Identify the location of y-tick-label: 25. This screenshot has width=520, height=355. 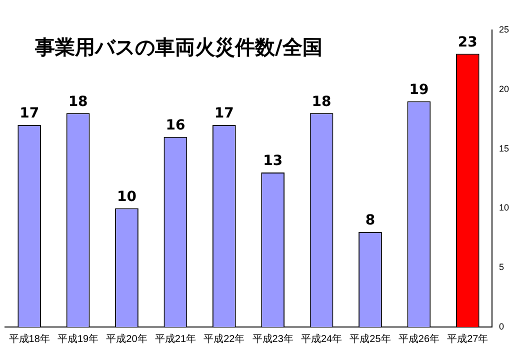
(504, 29).